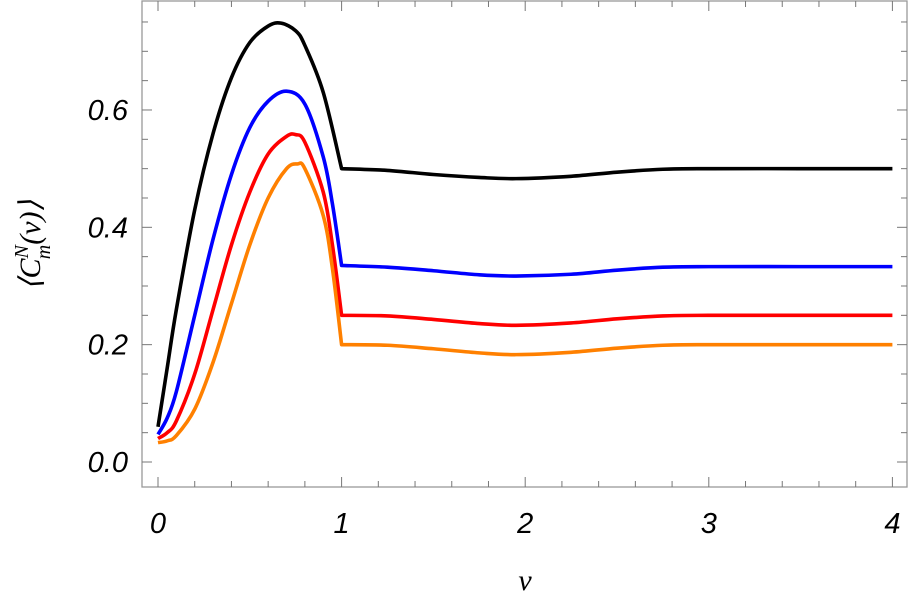 The image size is (913, 609). What do you see at coordinates (108, 111) in the screenshot?
I see `y-tick-label: 0.6` at bounding box center [108, 111].